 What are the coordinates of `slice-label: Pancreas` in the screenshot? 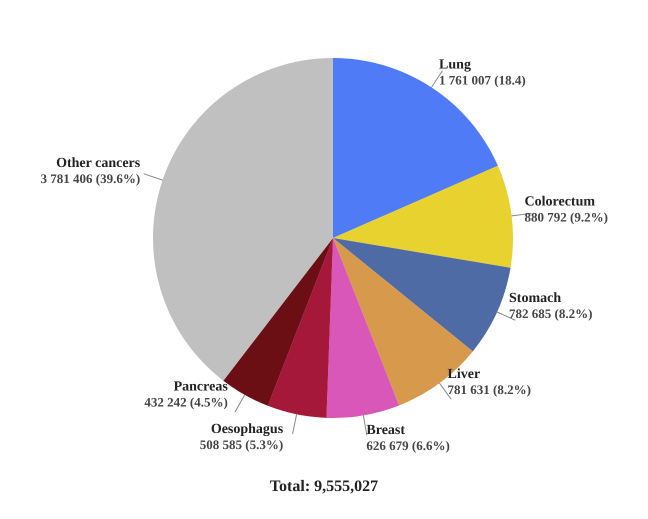 It's located at (201, 386).